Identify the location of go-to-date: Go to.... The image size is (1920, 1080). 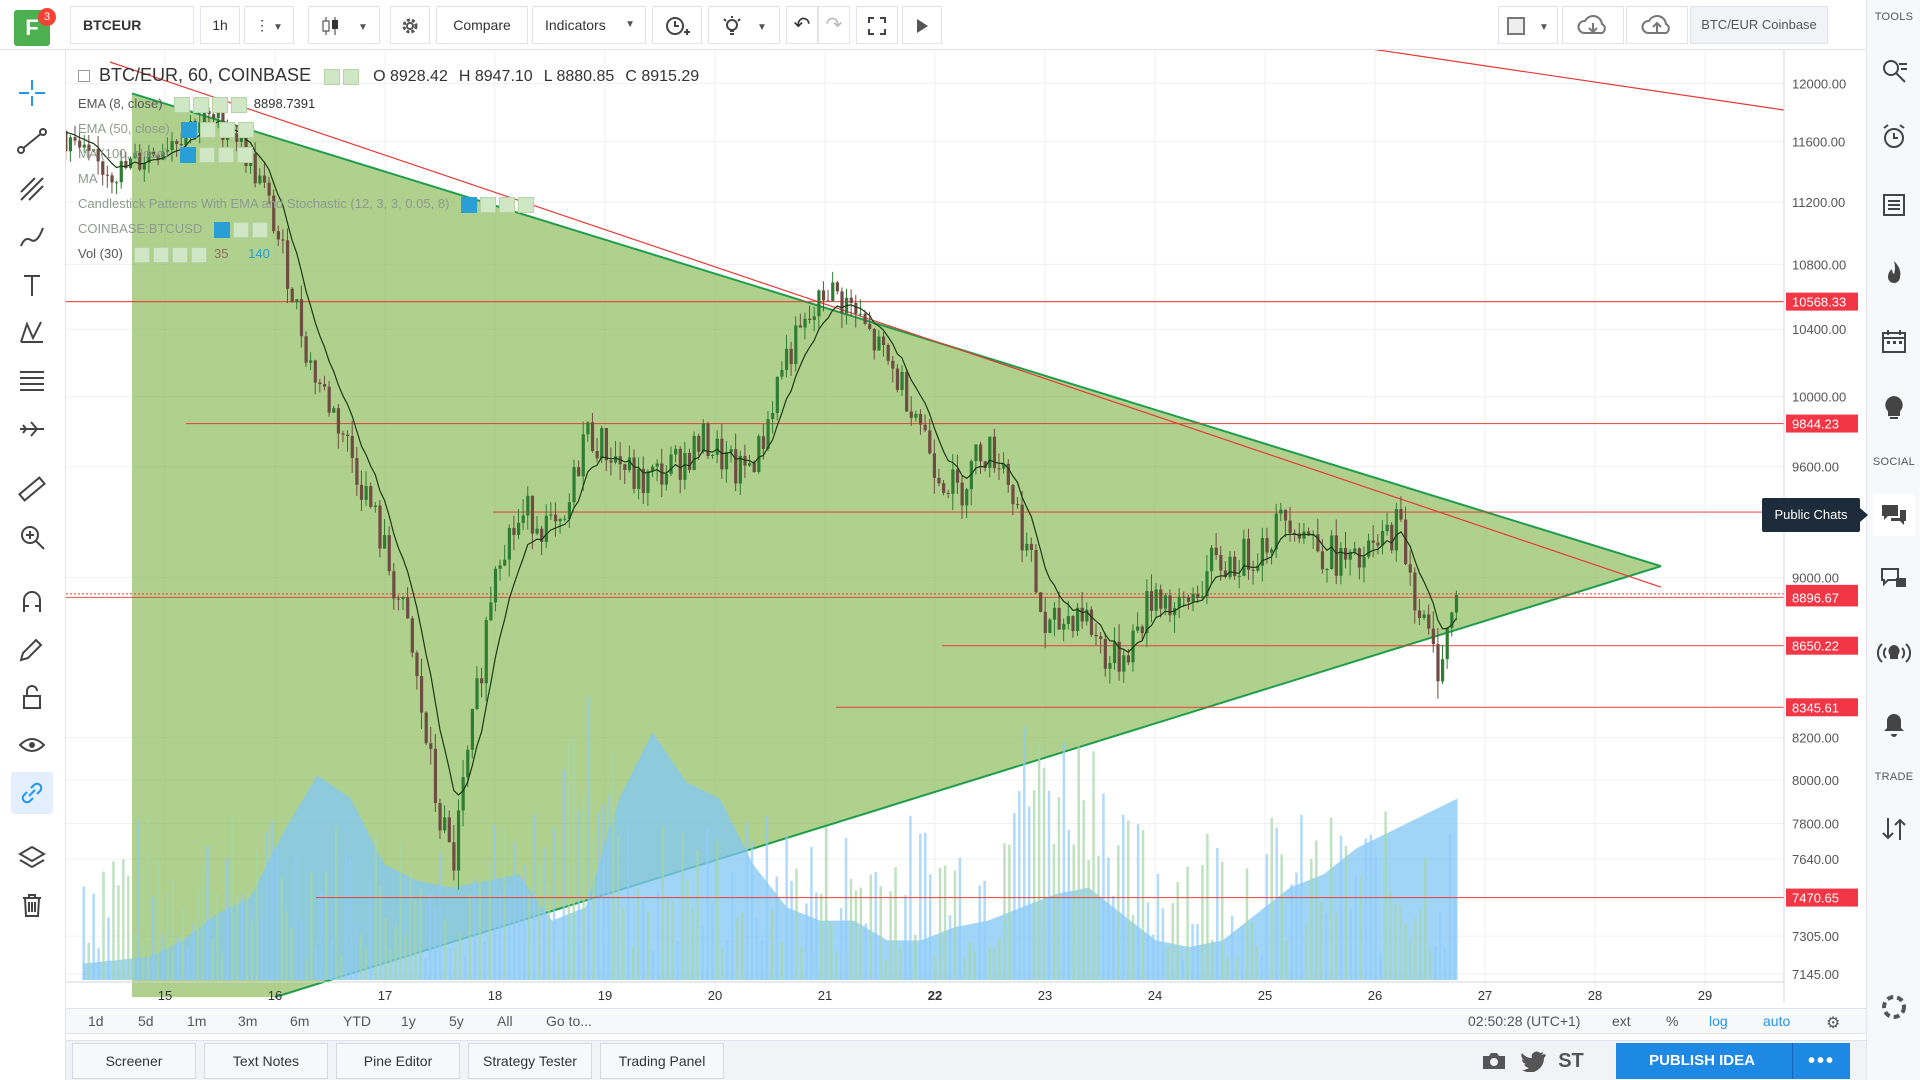
(569, 1021).